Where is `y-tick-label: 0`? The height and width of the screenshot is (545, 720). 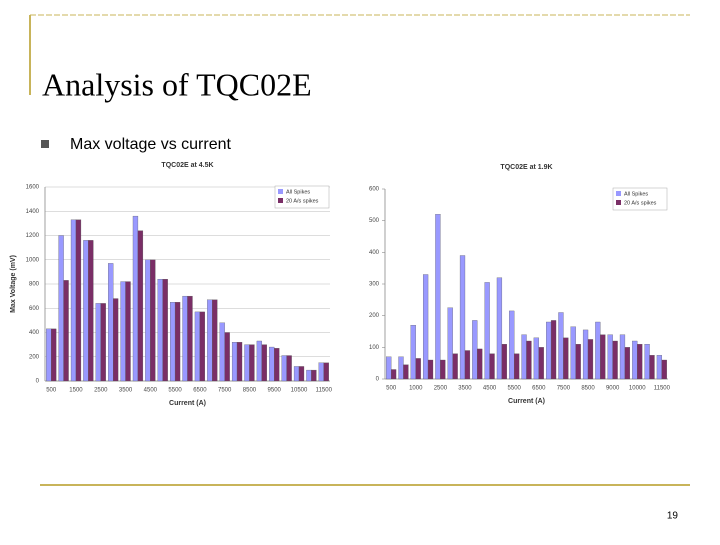
y-tick-label: 0 is located at coordinates (378, 380).